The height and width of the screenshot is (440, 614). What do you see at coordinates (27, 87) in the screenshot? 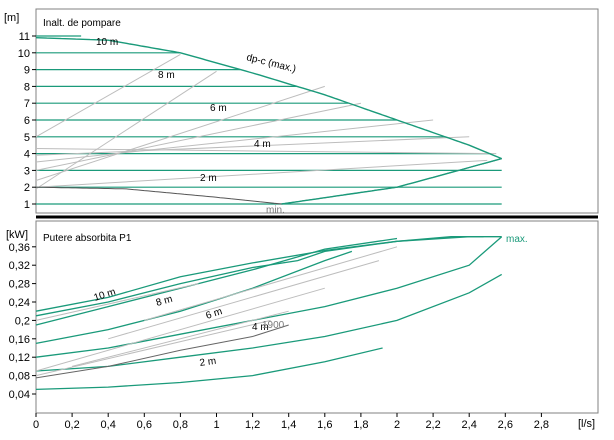
I see `head-y-tick-label: 8` at bounding box center [27, 87].